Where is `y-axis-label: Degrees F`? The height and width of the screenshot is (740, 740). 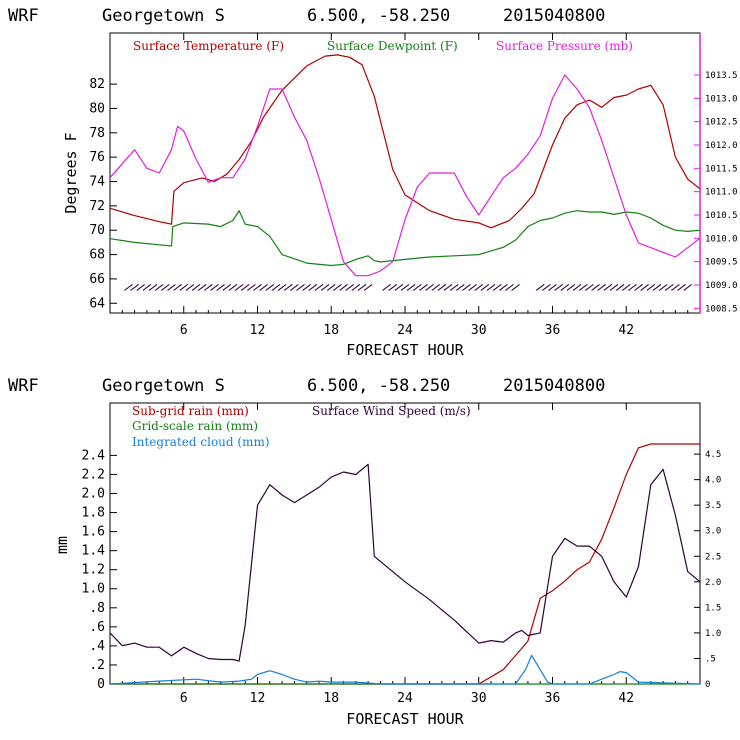
y-axis-label: Degrees F is located at coordinates (71, 172).